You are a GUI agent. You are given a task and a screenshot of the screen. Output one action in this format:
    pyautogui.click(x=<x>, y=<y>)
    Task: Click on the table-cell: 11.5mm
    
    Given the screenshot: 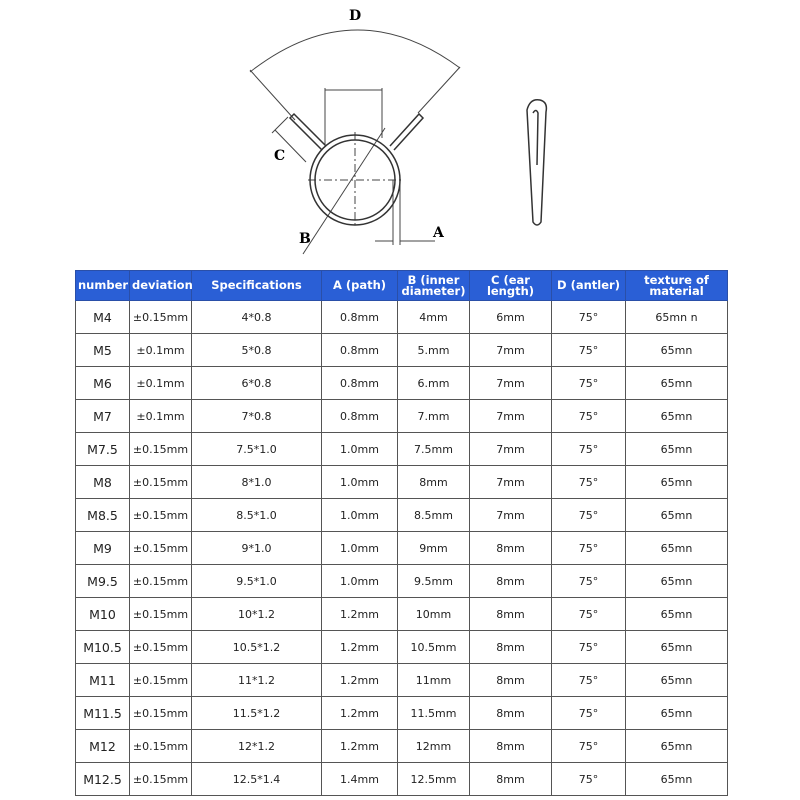 What is the action you would take?
    pyautogui.click(x=433, y=713)
    